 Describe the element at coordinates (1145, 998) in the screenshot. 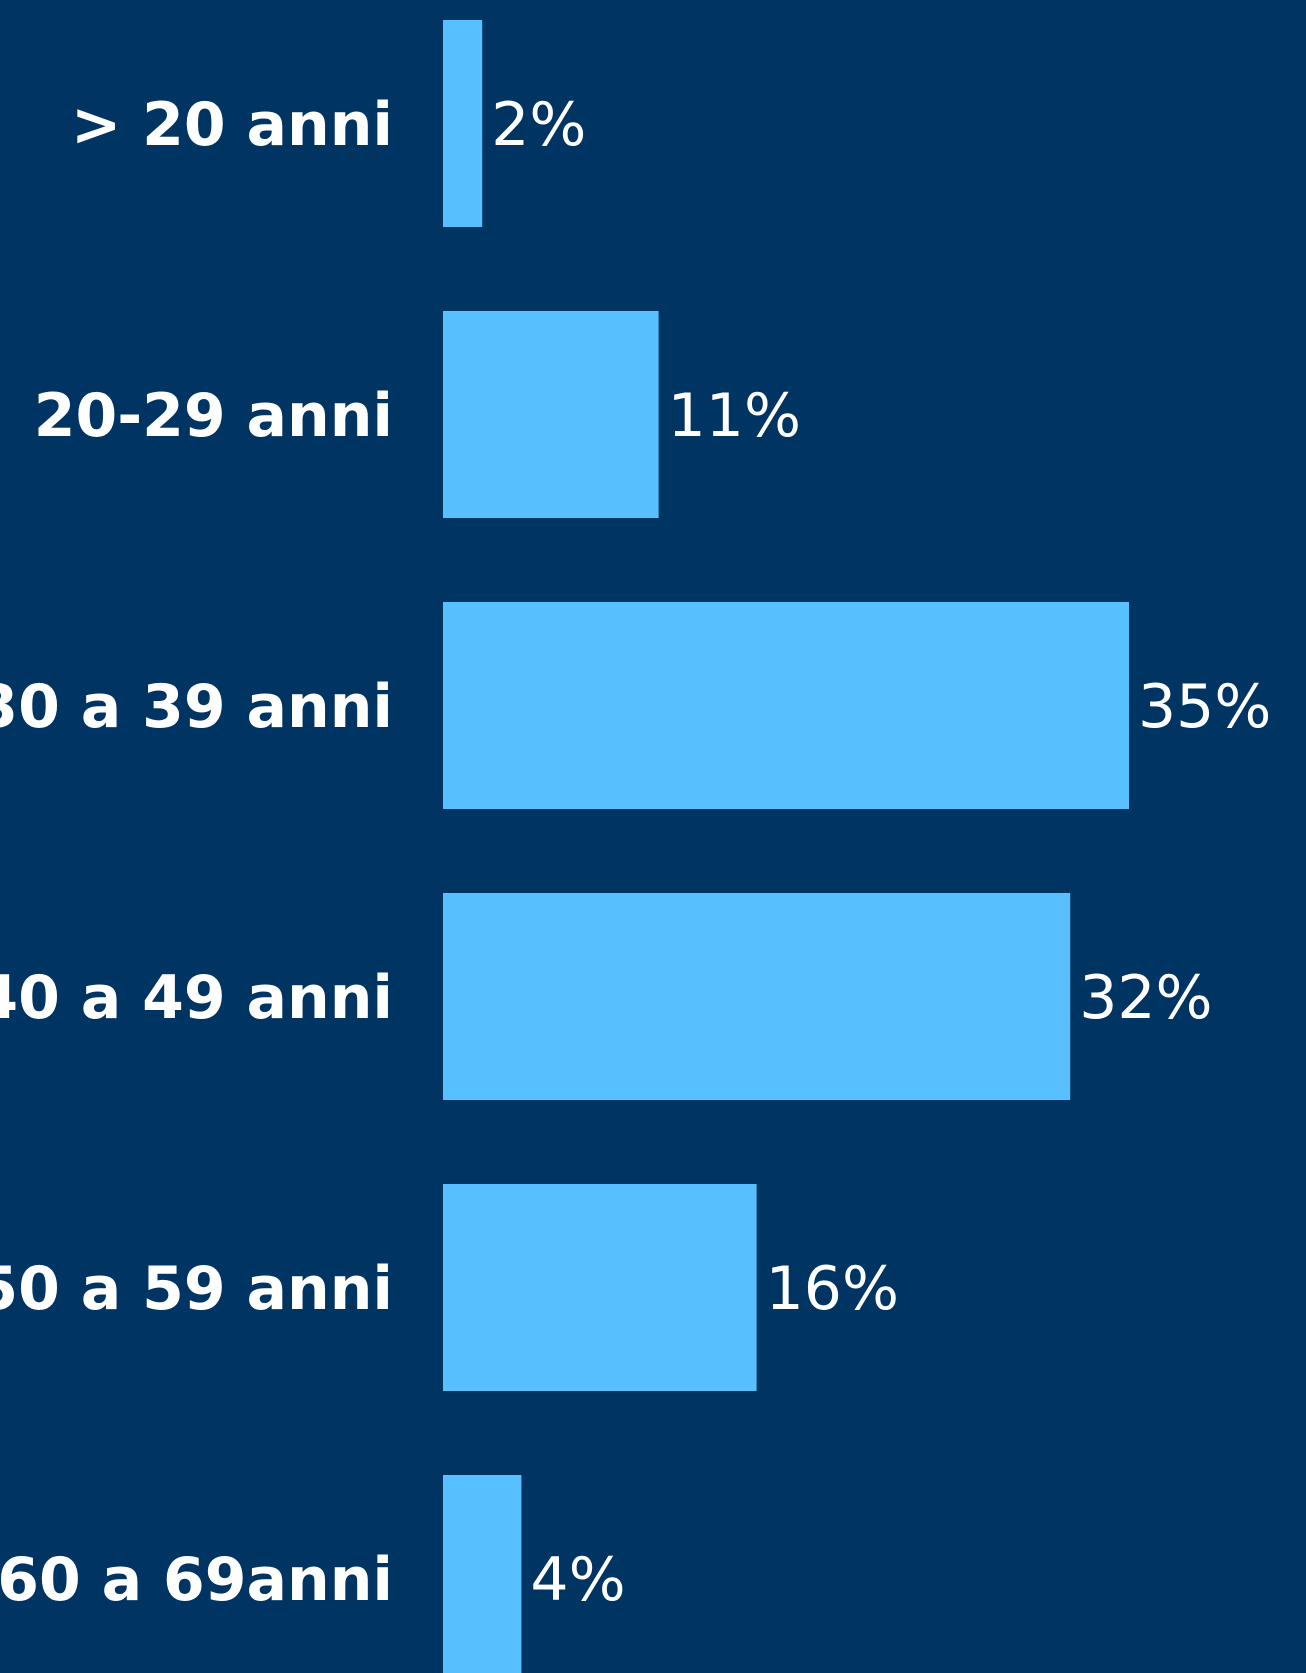

I see `value-label-4: 32%` at that location.